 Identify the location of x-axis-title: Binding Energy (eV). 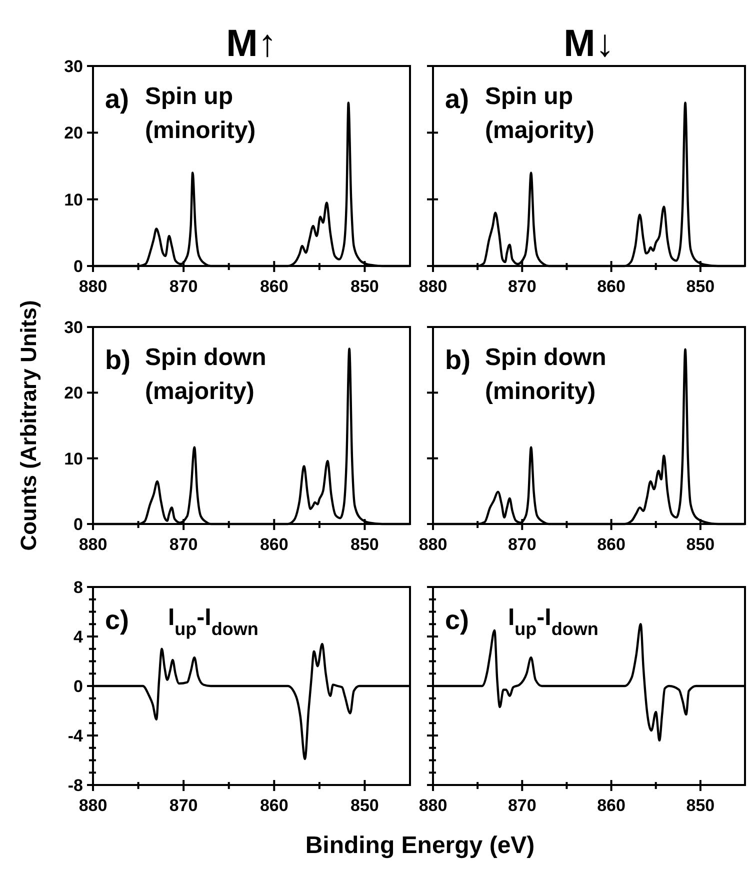
(420, 845).